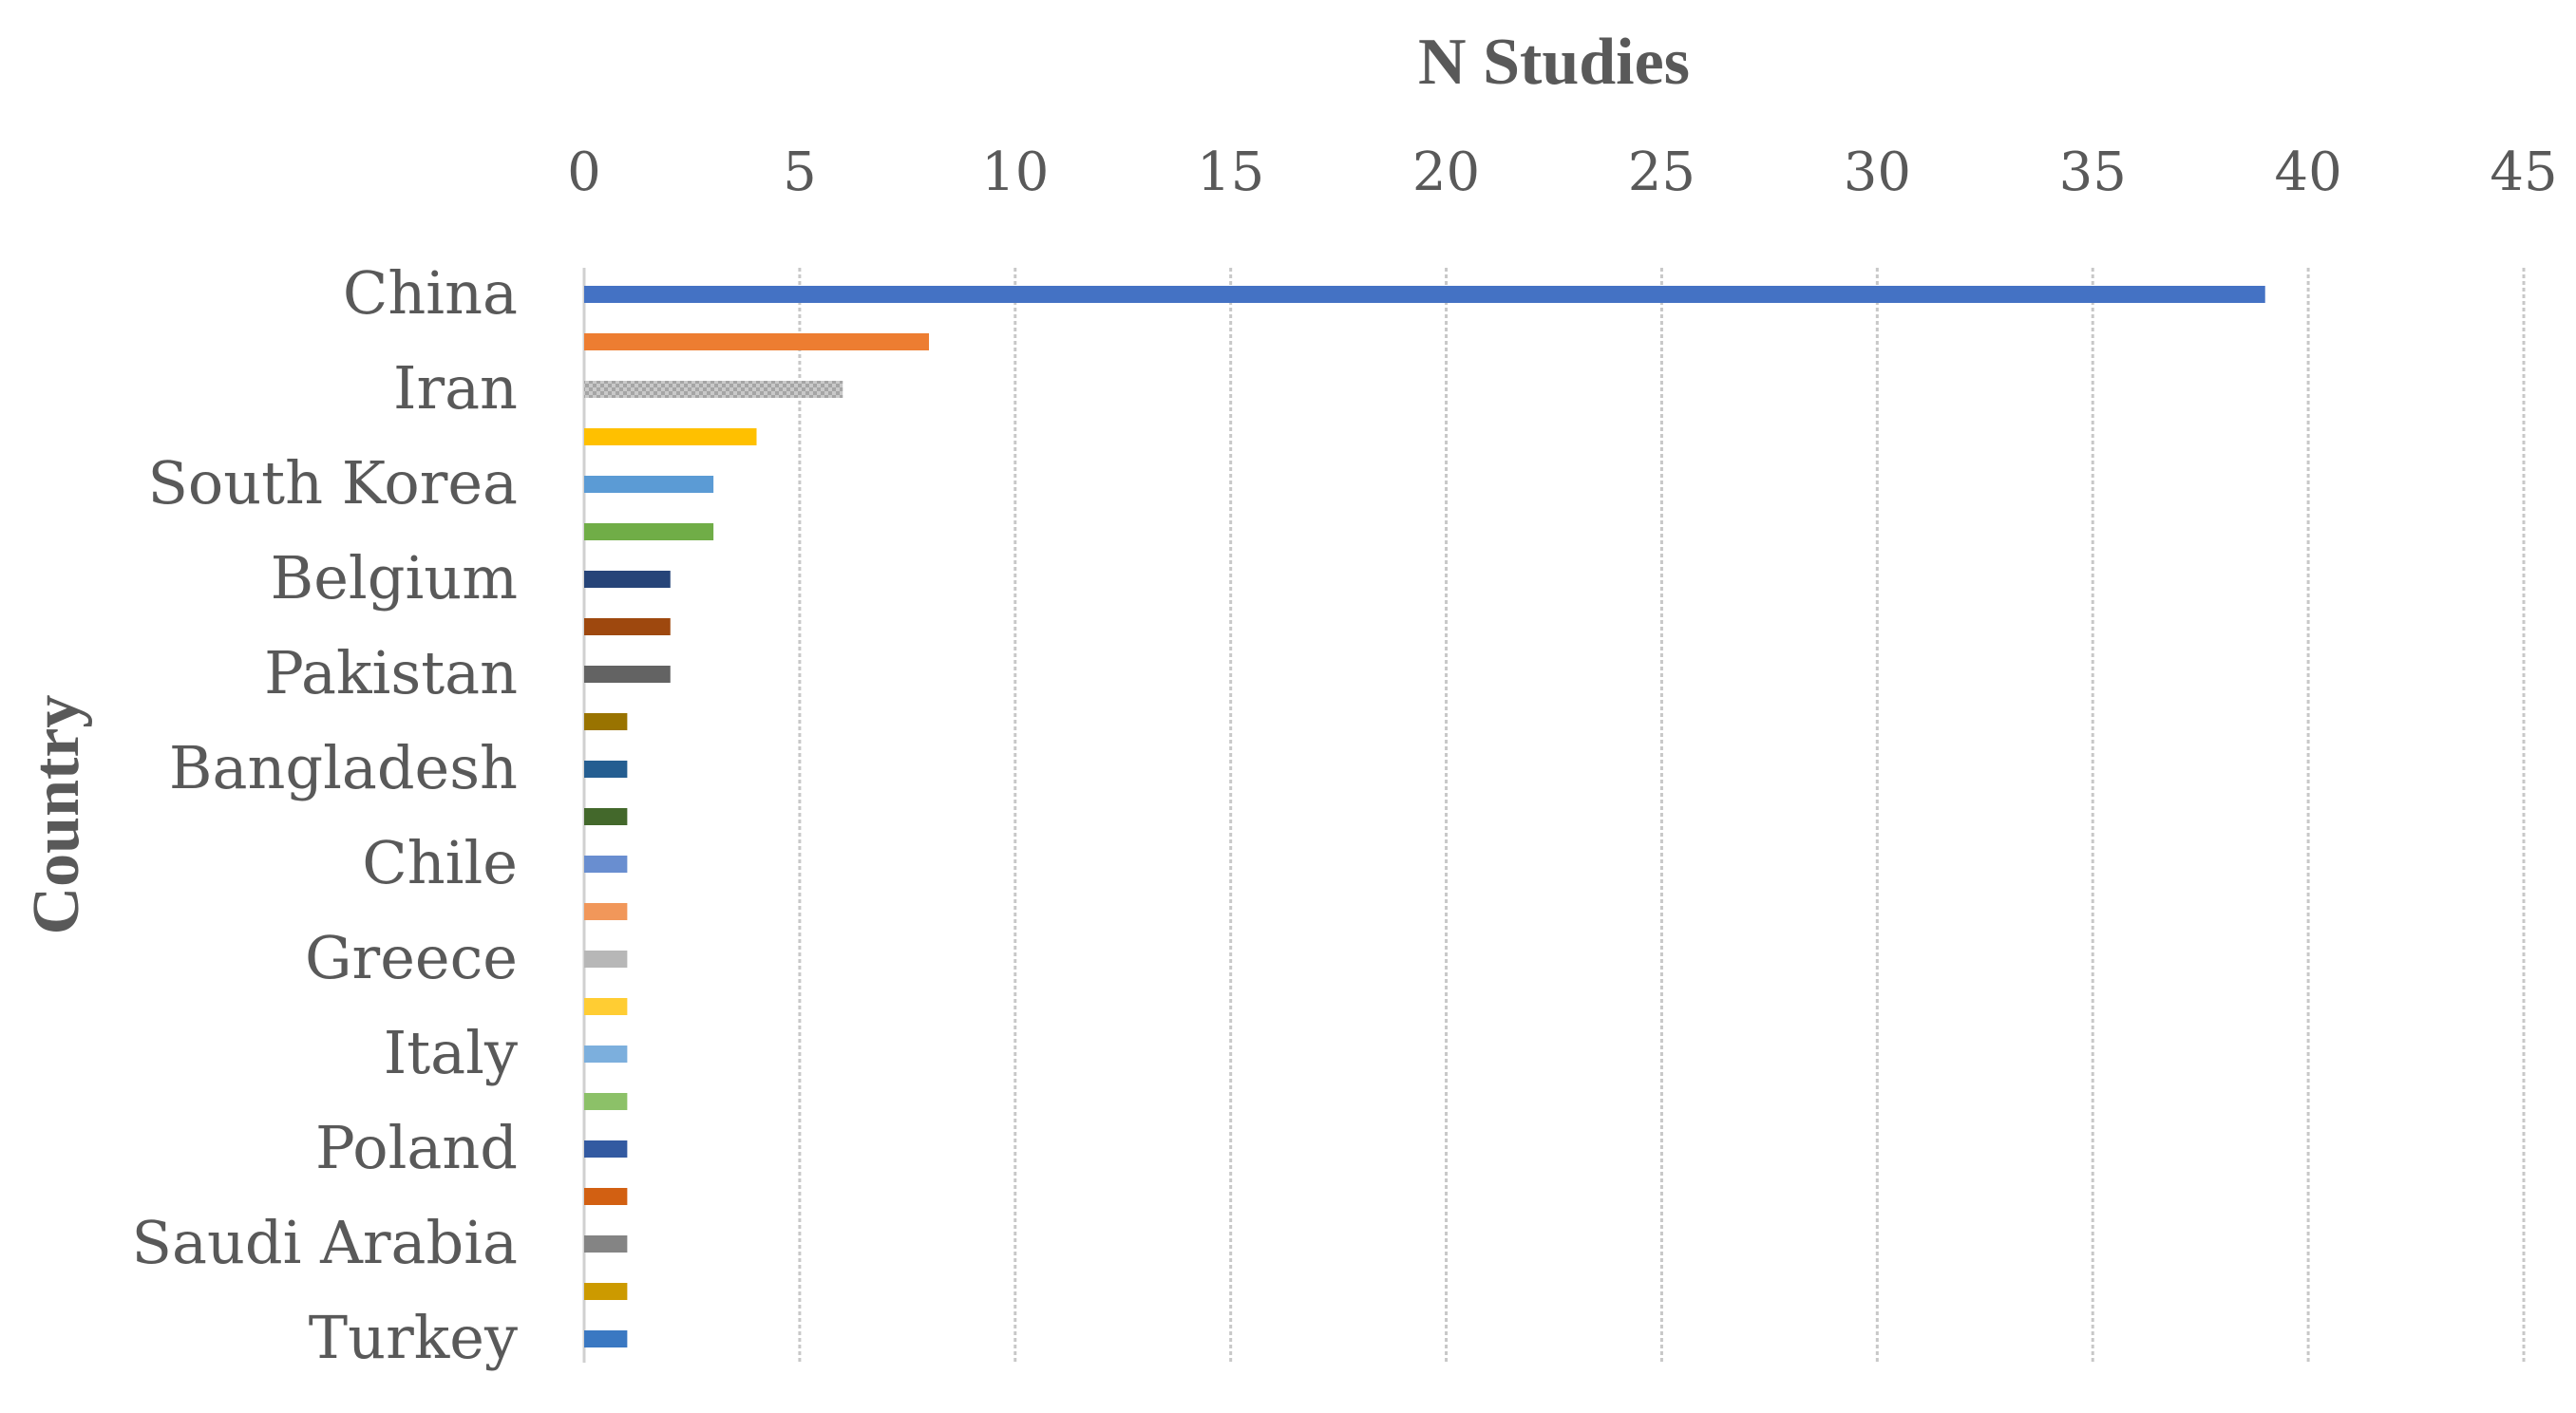 The height and width of the screenshot is (1413, 2576). What do you see at coordinates (1661, 172) in the screenshot?
I see `x-tick-label: 25` at bounding box center [1661, 172].